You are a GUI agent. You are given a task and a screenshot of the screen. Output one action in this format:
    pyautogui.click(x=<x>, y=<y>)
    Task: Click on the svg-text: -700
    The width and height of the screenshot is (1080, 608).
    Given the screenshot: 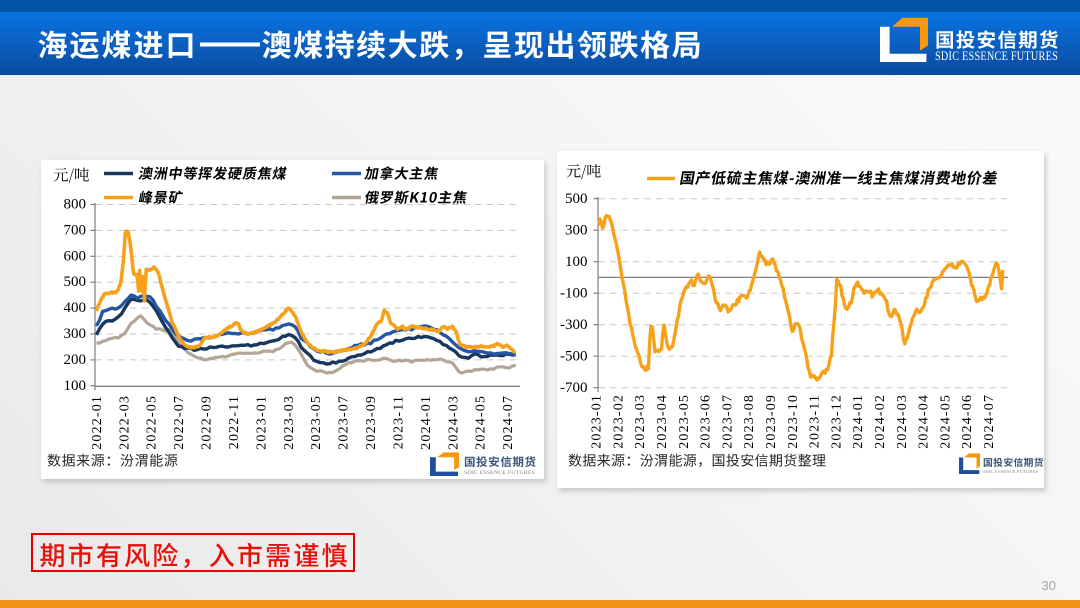 What is the action you would take?
    pyautogui.click(x=574, y=388)
    